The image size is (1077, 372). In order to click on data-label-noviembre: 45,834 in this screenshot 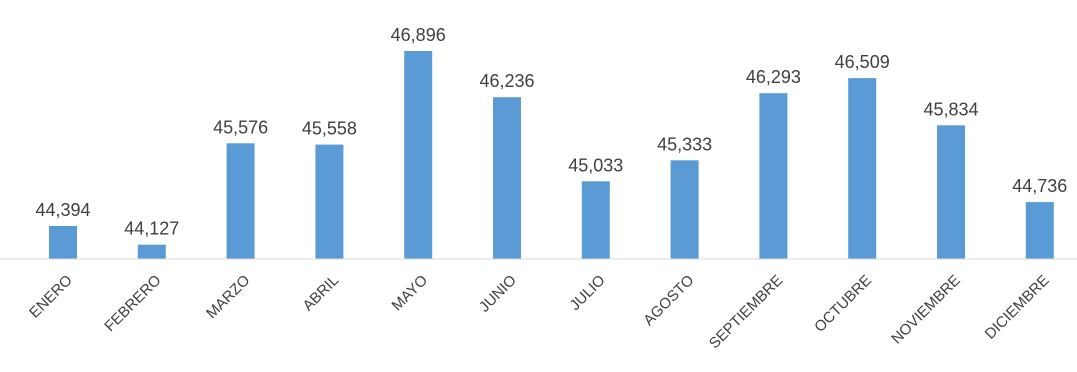, I will do `click(950, 109)`.